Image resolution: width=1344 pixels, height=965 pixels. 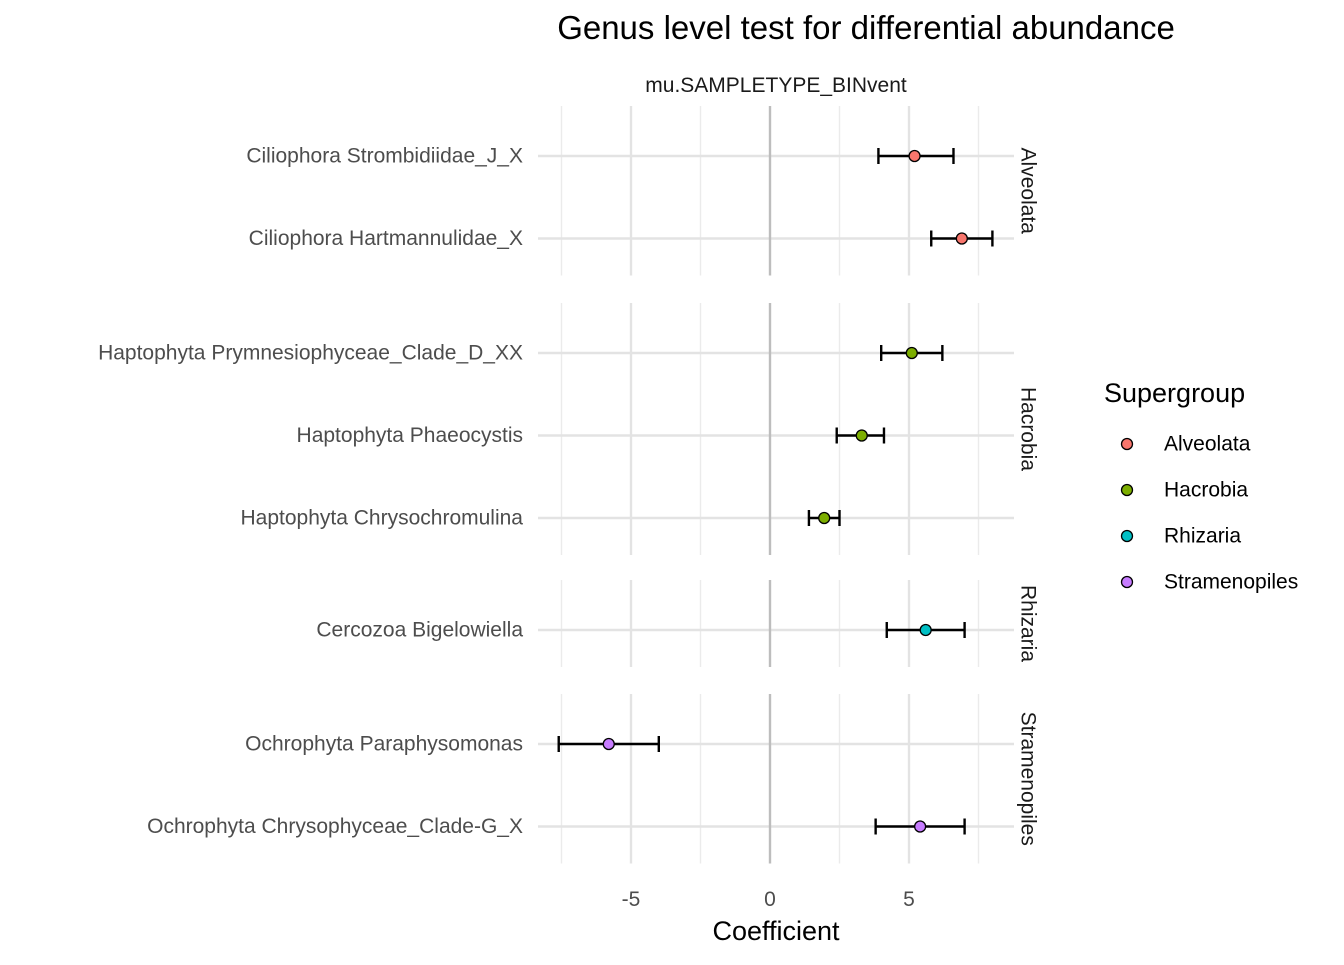 I want to click on x-axis: -5 0 5, so click(x=768, y=899).